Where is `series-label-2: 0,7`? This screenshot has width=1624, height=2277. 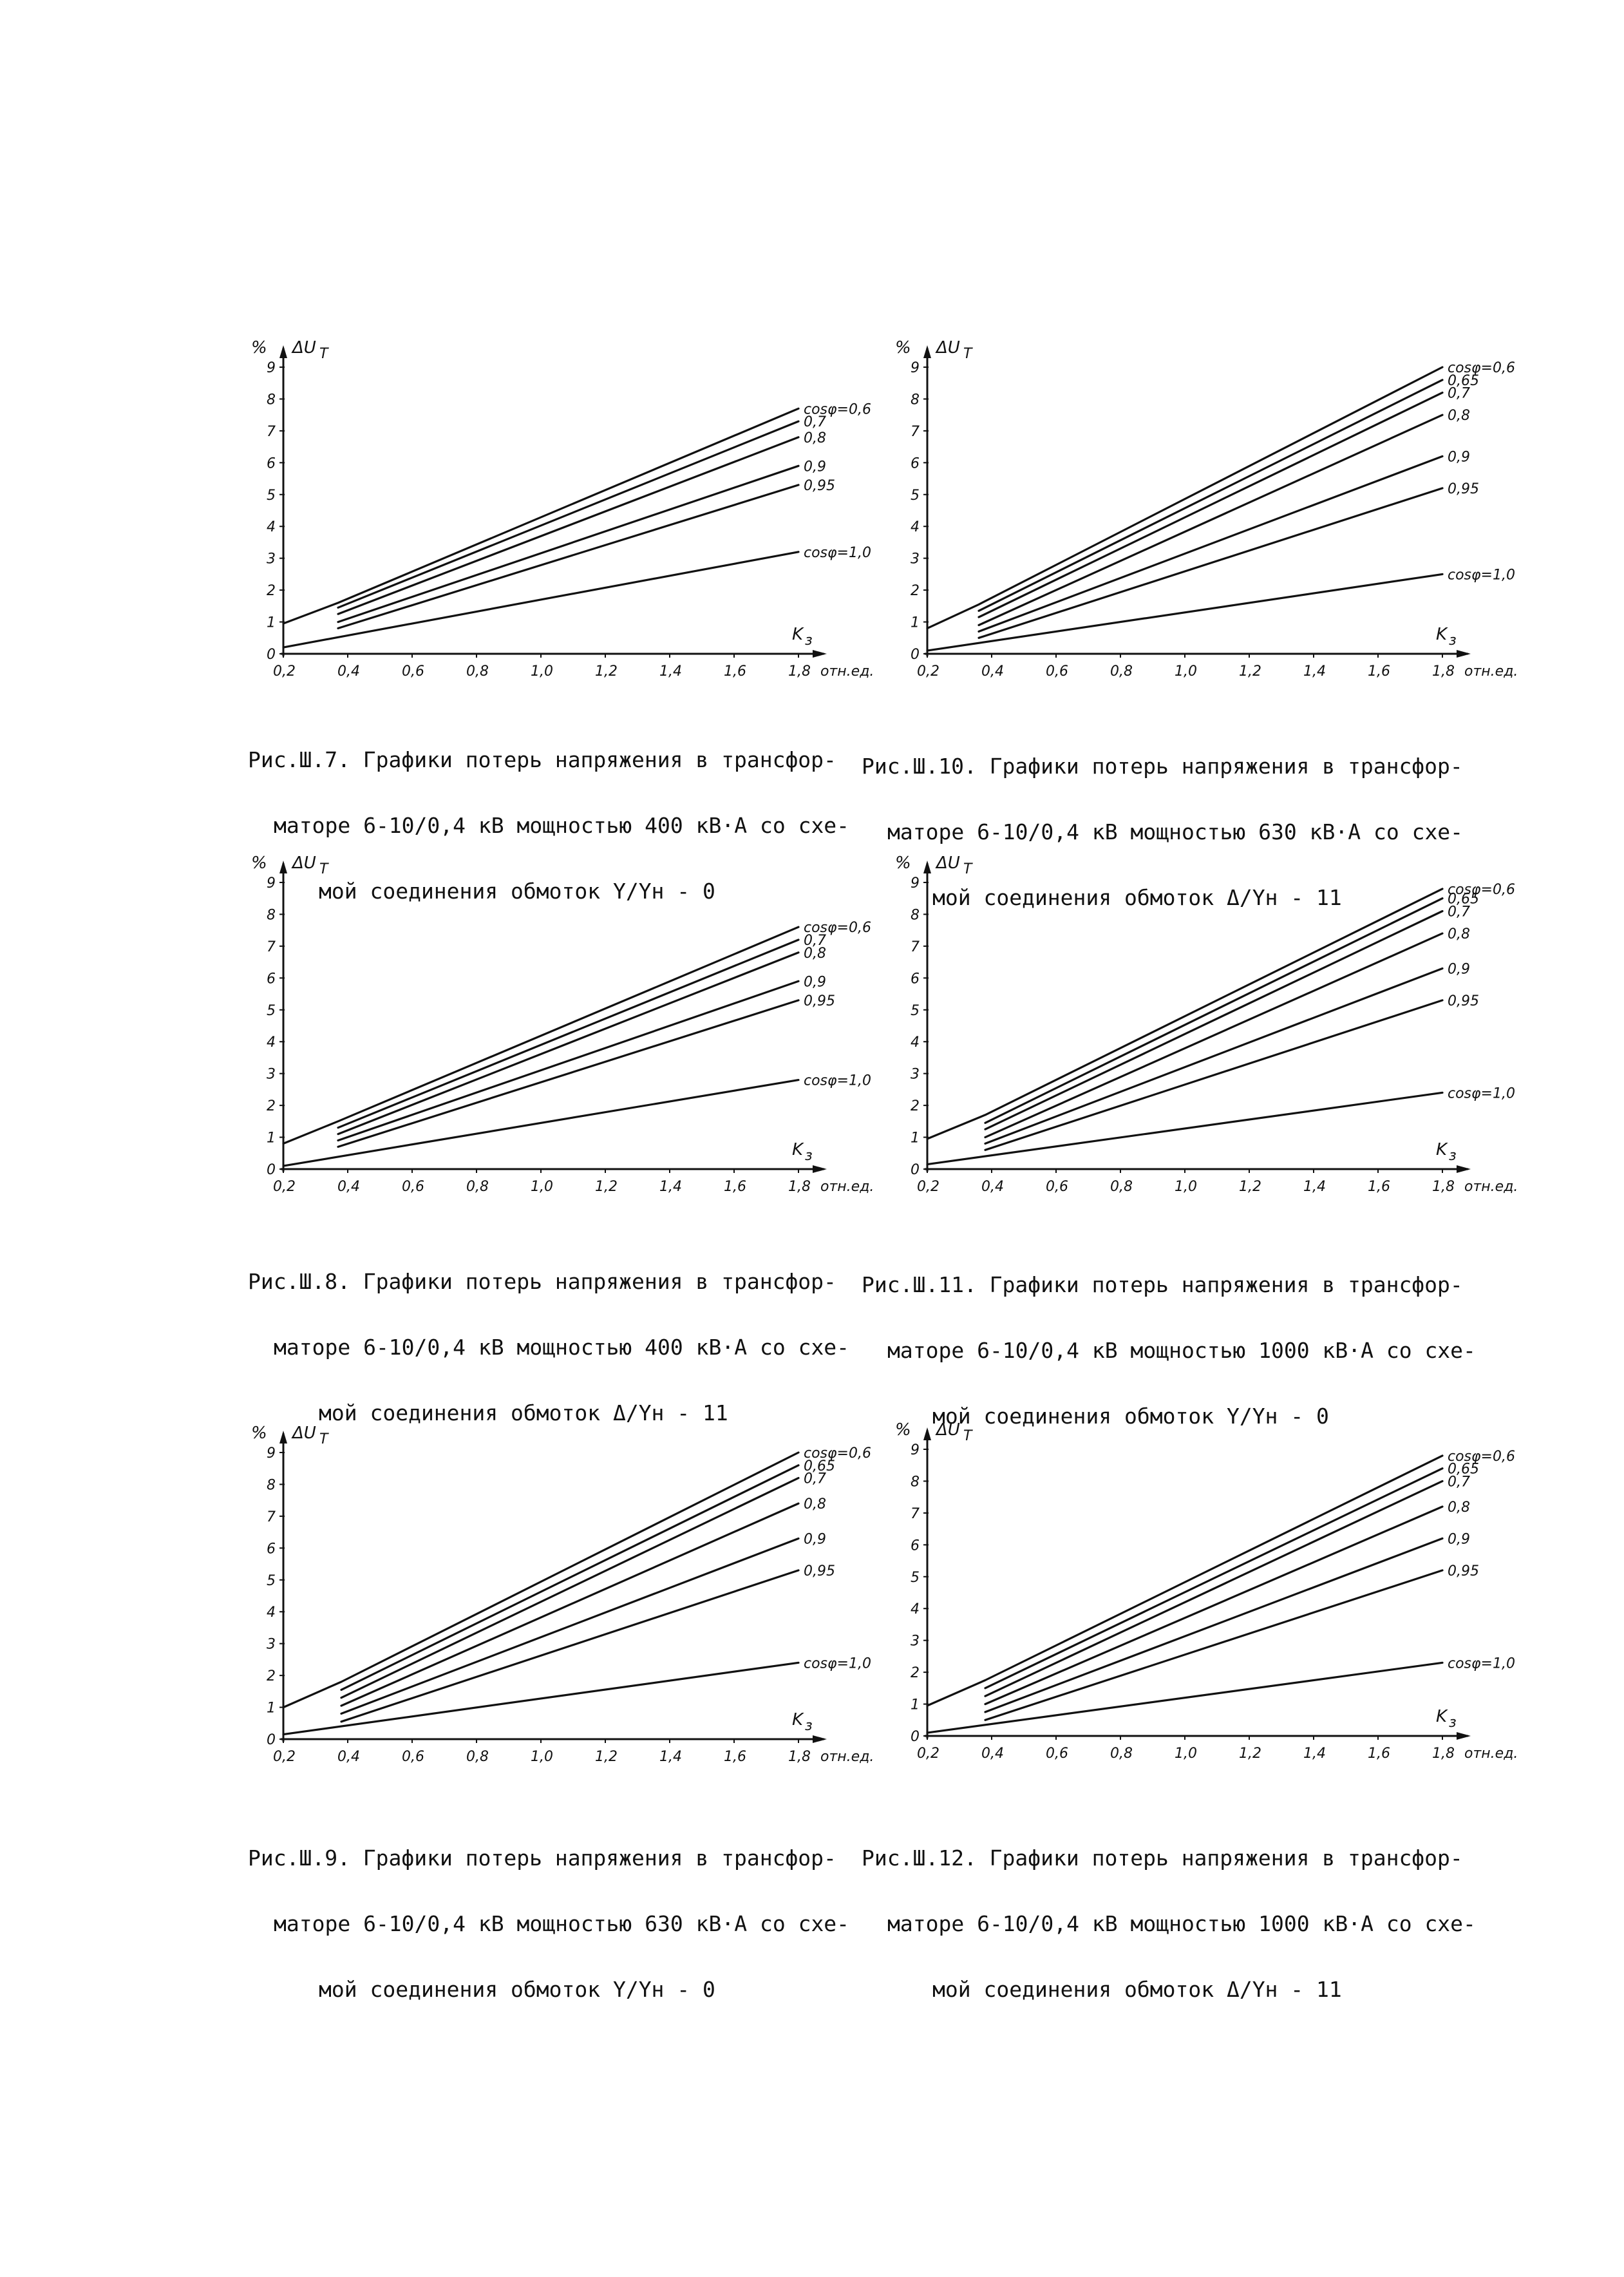
series-label-2: 0,7 is located at coordinates (815, 1479).